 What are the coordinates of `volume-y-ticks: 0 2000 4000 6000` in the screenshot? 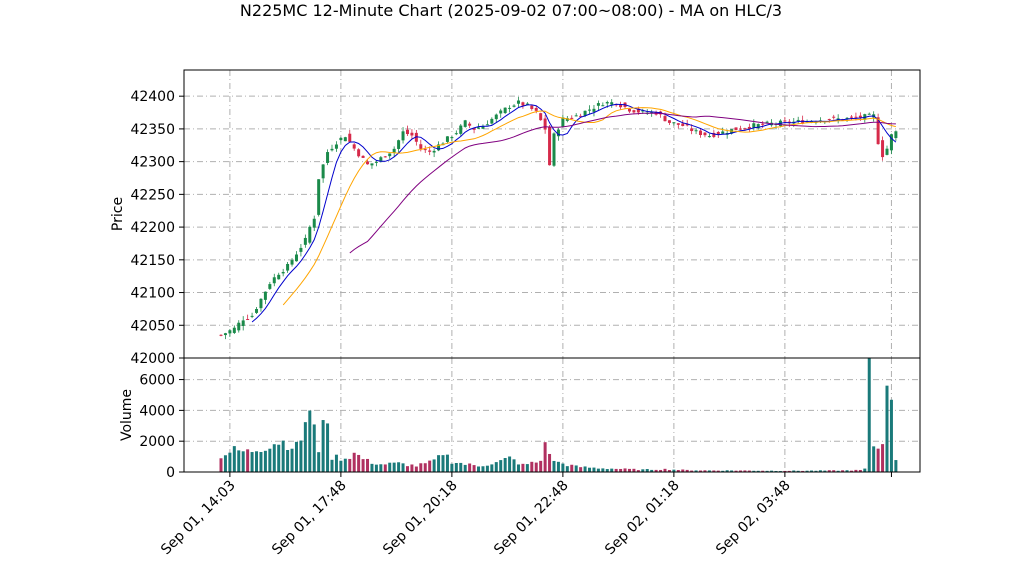 It's located at (161, 427).